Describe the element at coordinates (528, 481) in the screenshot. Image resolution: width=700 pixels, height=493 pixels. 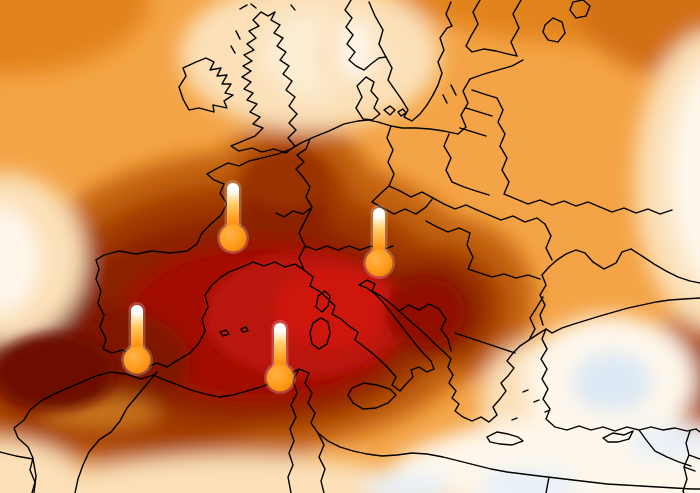
I see `blue-south-med` at that location.